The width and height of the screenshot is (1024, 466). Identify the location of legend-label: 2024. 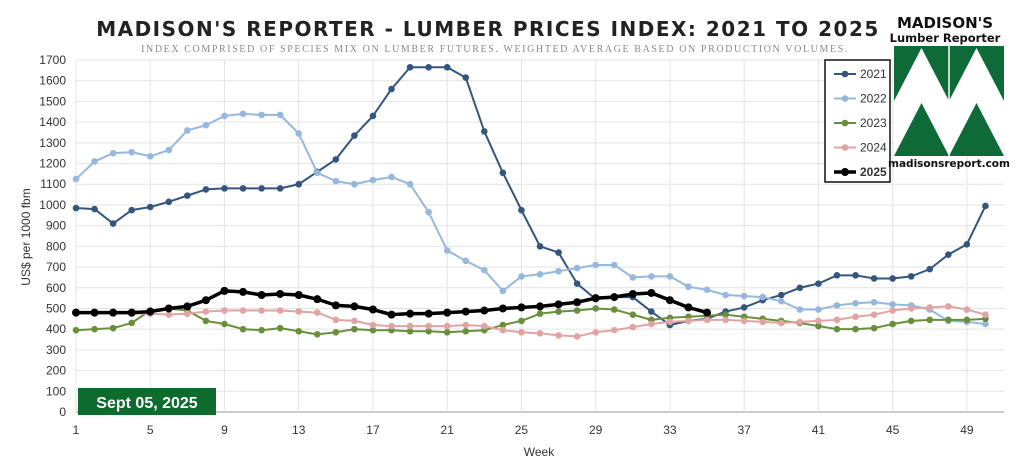
(873, 148).